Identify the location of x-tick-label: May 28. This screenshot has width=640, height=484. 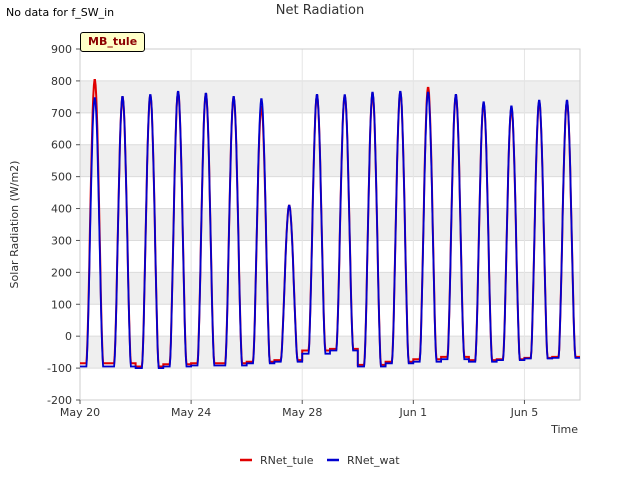
(302, 412).